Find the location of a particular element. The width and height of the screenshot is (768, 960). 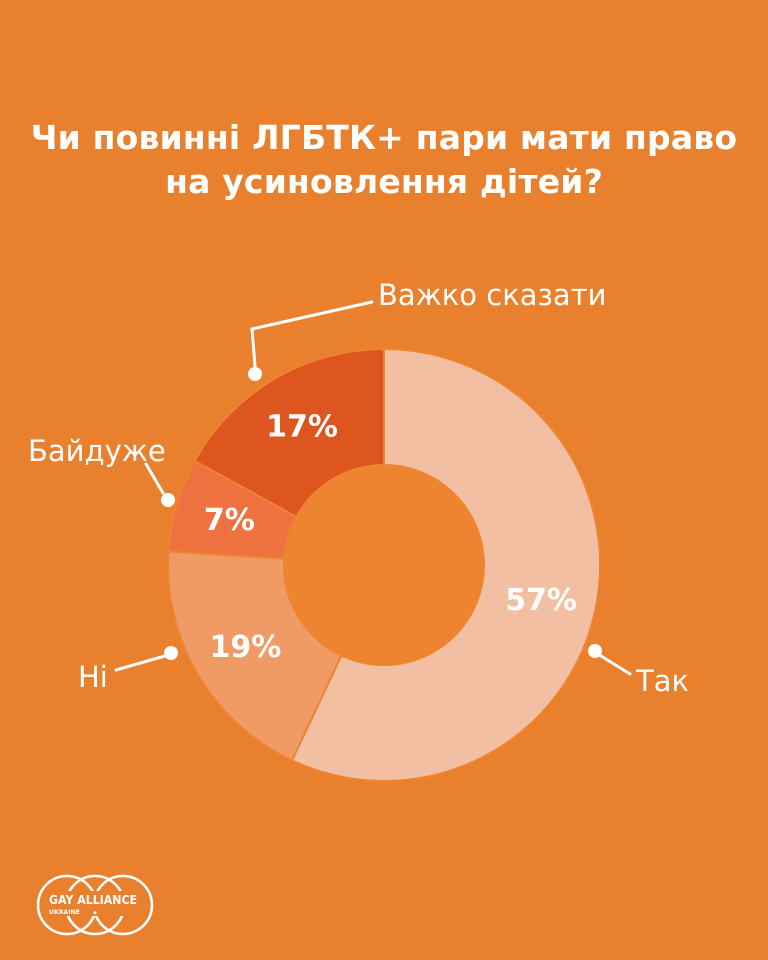

leader-dot-vazhko-skazaty is located at coordinates (255, 374).